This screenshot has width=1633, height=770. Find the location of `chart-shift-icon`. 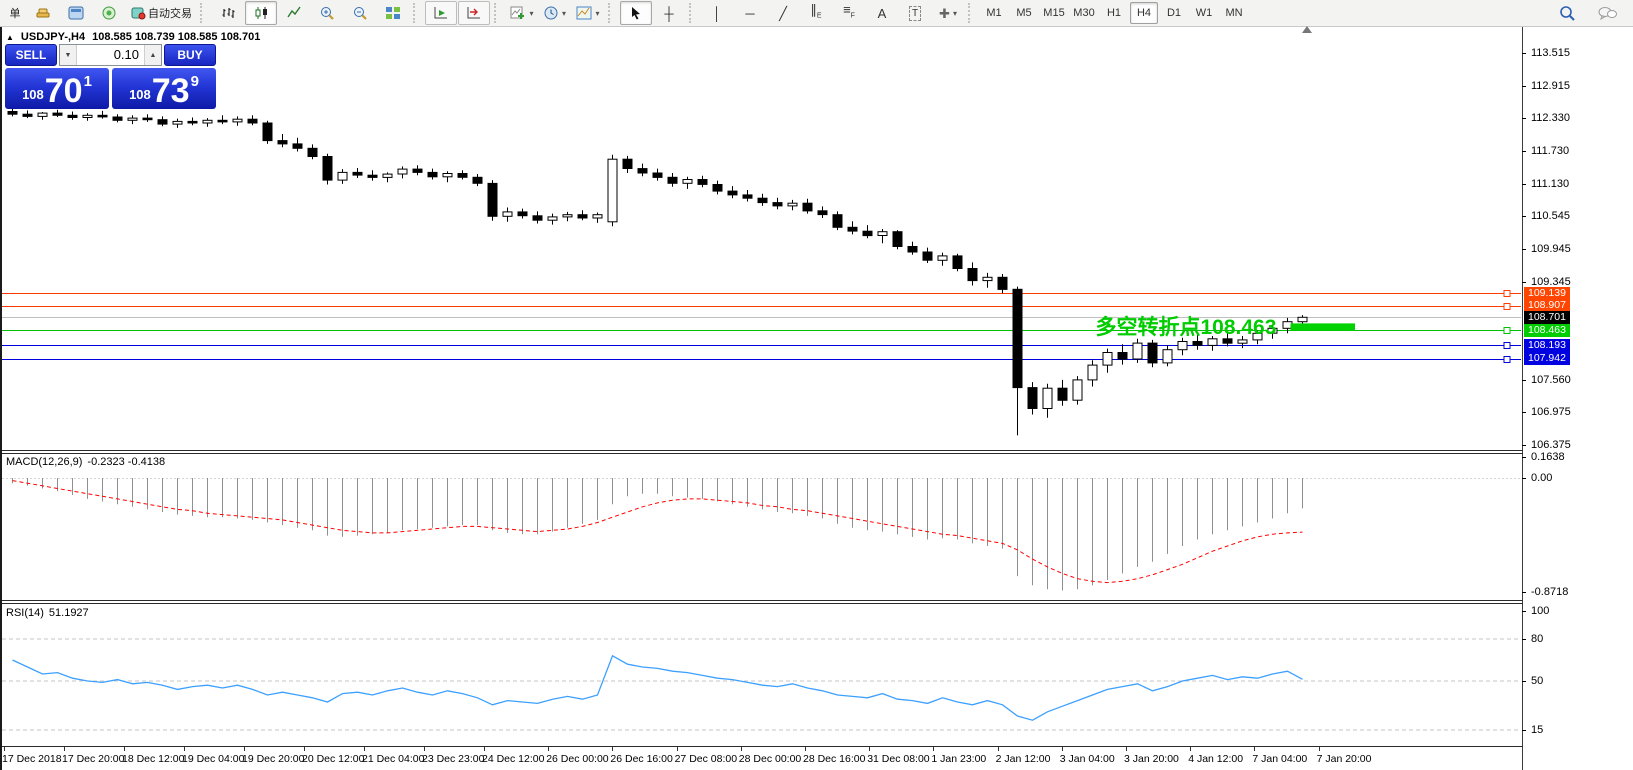

chart-shift-icon is located at coordinates (474, 13).